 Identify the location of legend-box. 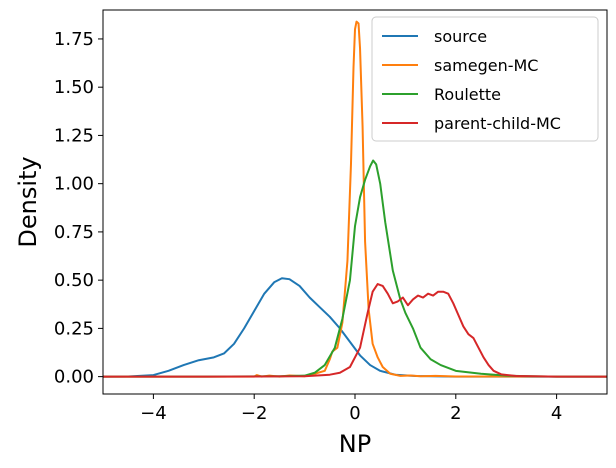
(485, 79).